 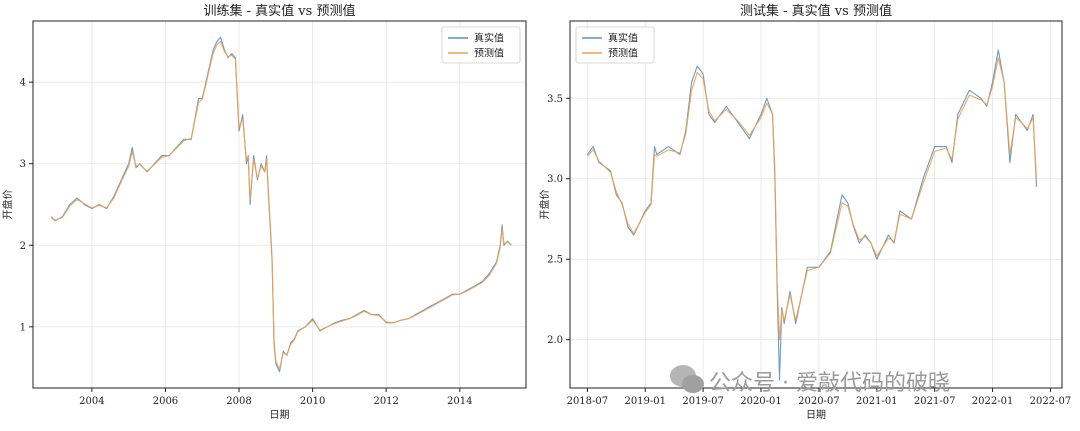 What do you see at coordinates (489, 53) in the screenshot?
I see `chart1-legend-label-1: 预测值` at bounding box center [489, 53].